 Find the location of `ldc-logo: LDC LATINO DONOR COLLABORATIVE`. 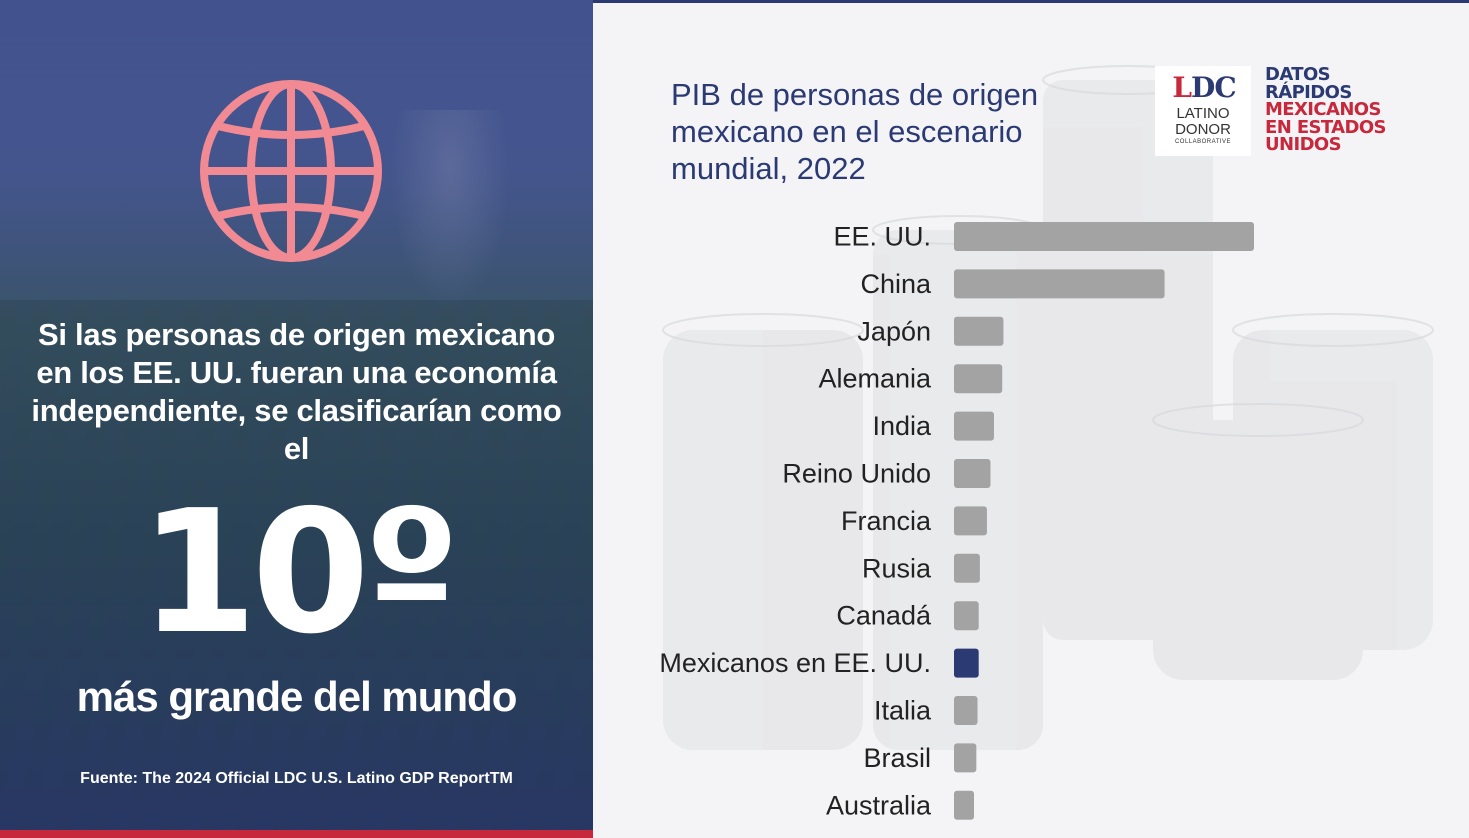

ldc-logo: LDC LATINO DONOR COLLABORATIVE is located at coordinates (1203, 111).